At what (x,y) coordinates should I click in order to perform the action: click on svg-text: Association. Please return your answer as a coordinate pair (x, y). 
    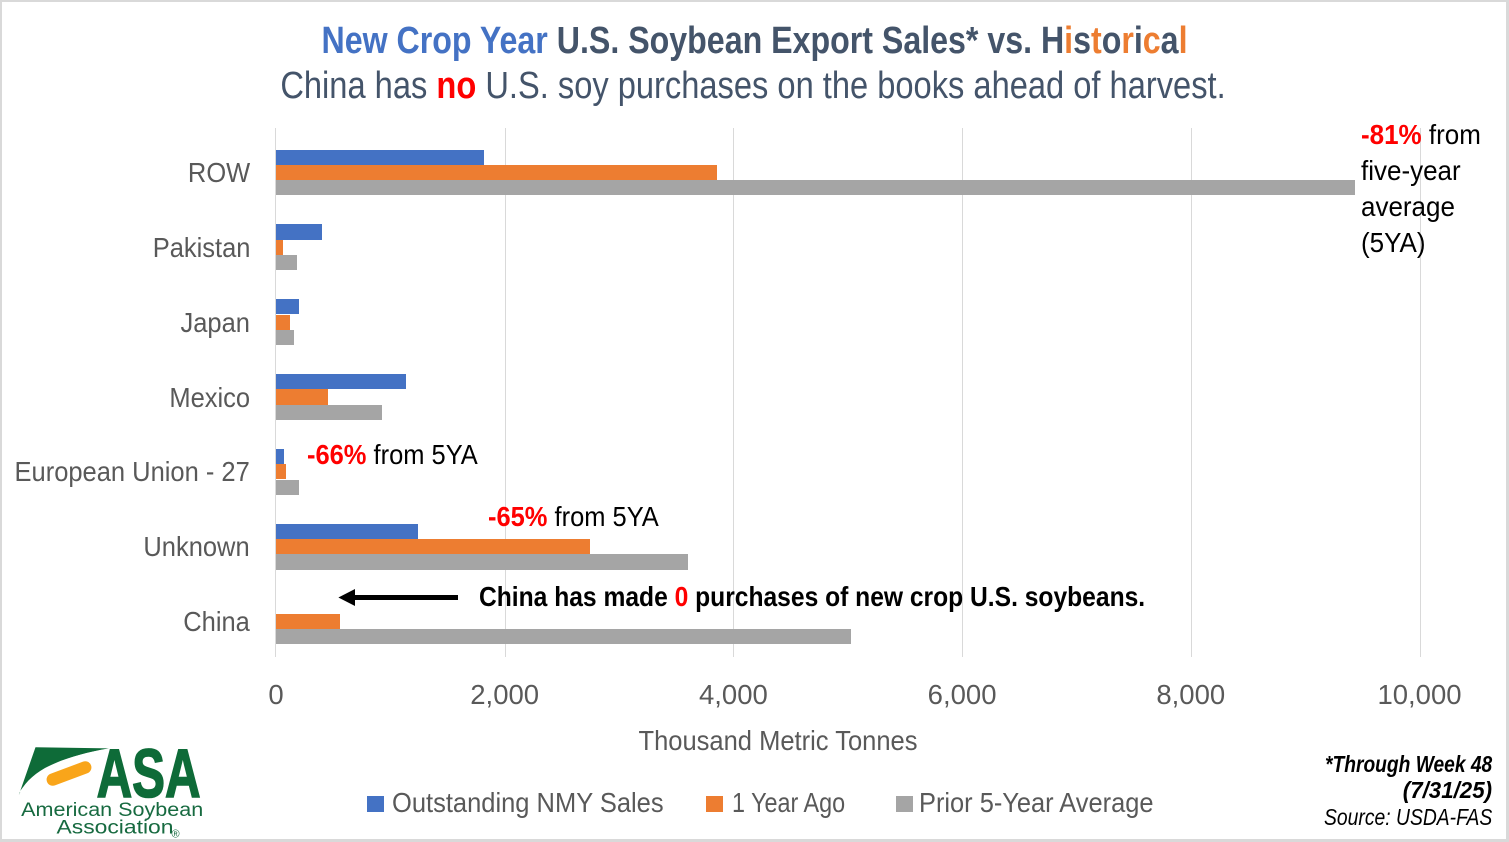
    Looking at the image, I should click on (115, 827).